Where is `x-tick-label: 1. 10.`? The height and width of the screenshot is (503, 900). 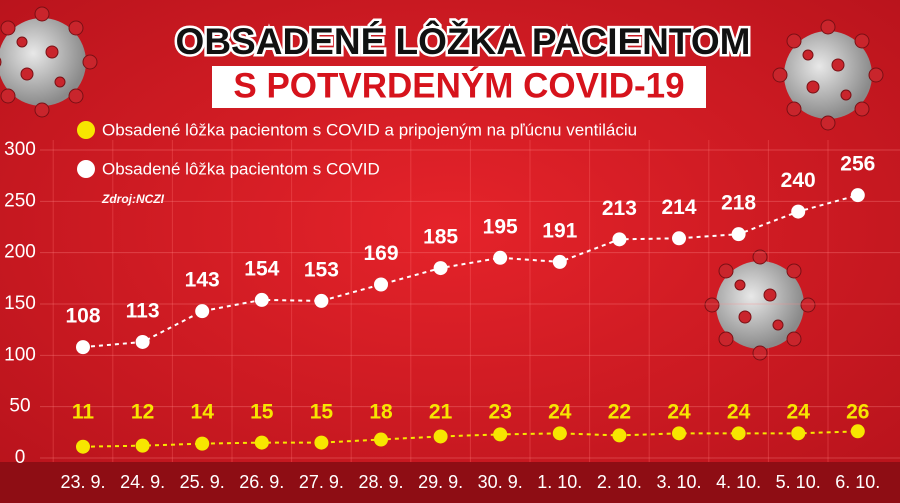 x-tick-label: 1. 10. is located at coordinates (559, 482).